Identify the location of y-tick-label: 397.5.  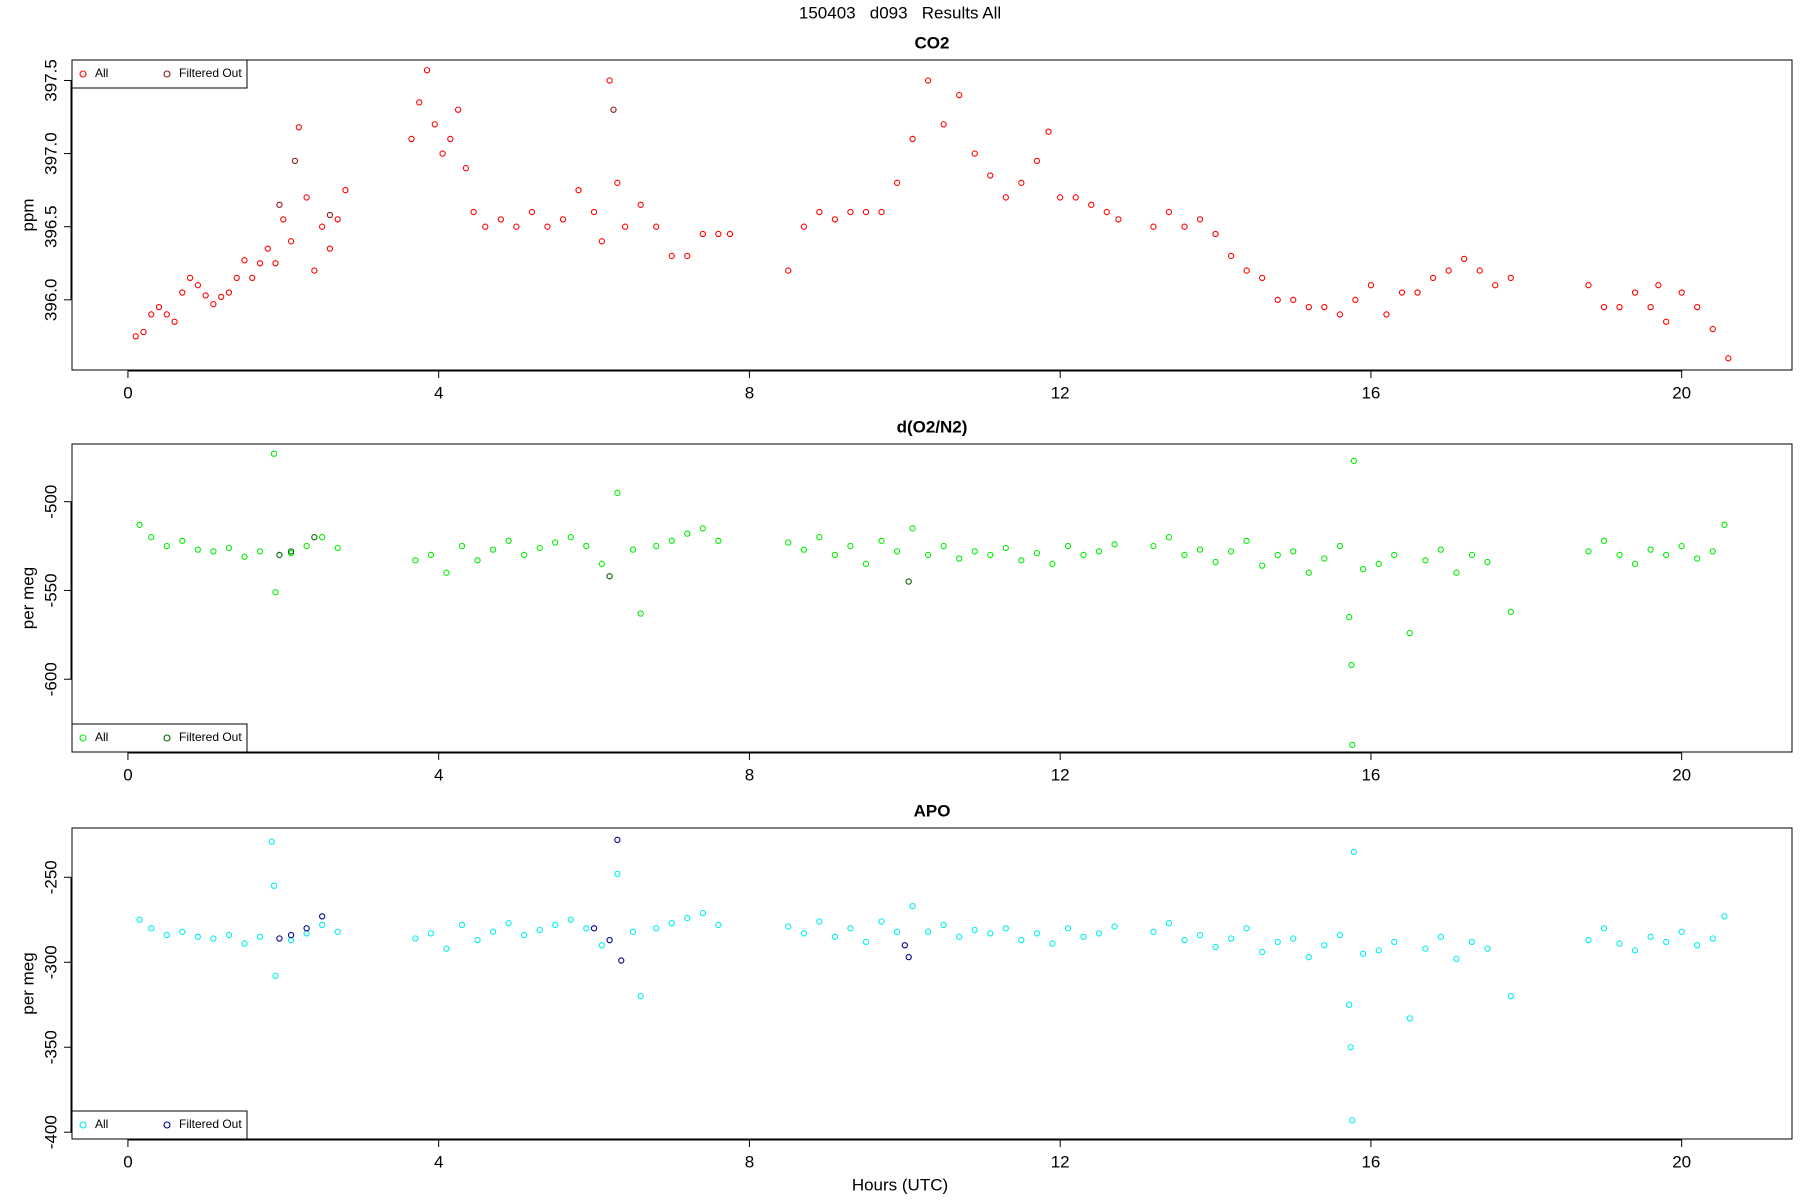
(50, 80).